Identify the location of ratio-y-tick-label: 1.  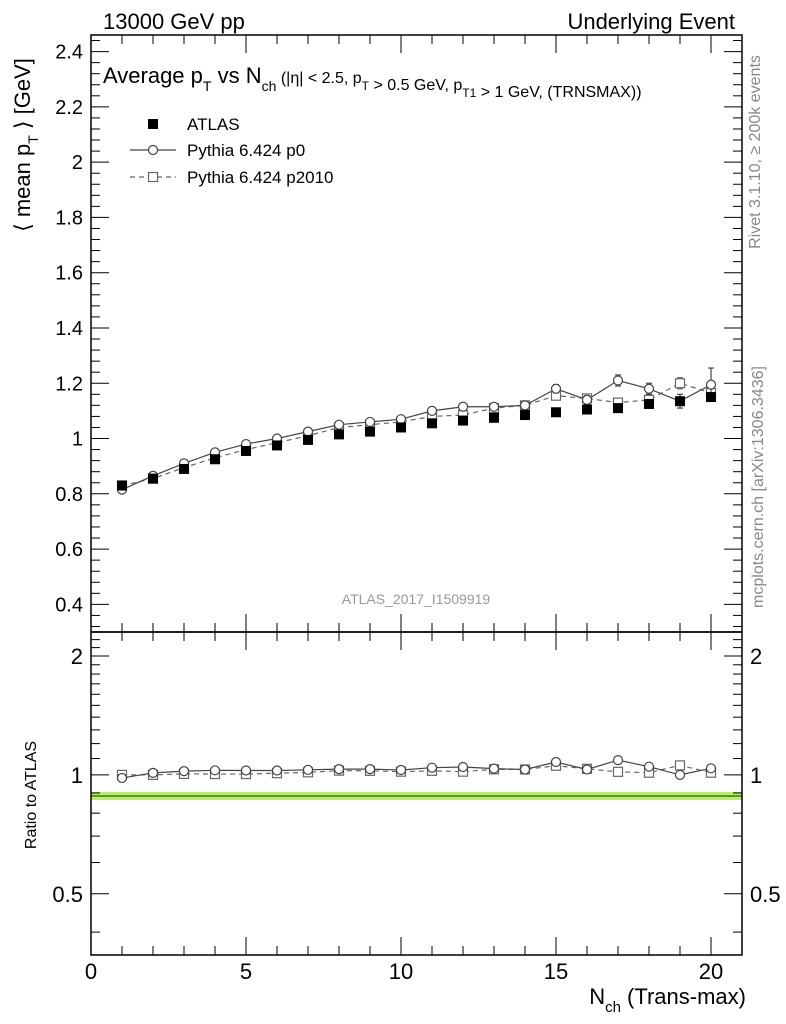
(77, 775).